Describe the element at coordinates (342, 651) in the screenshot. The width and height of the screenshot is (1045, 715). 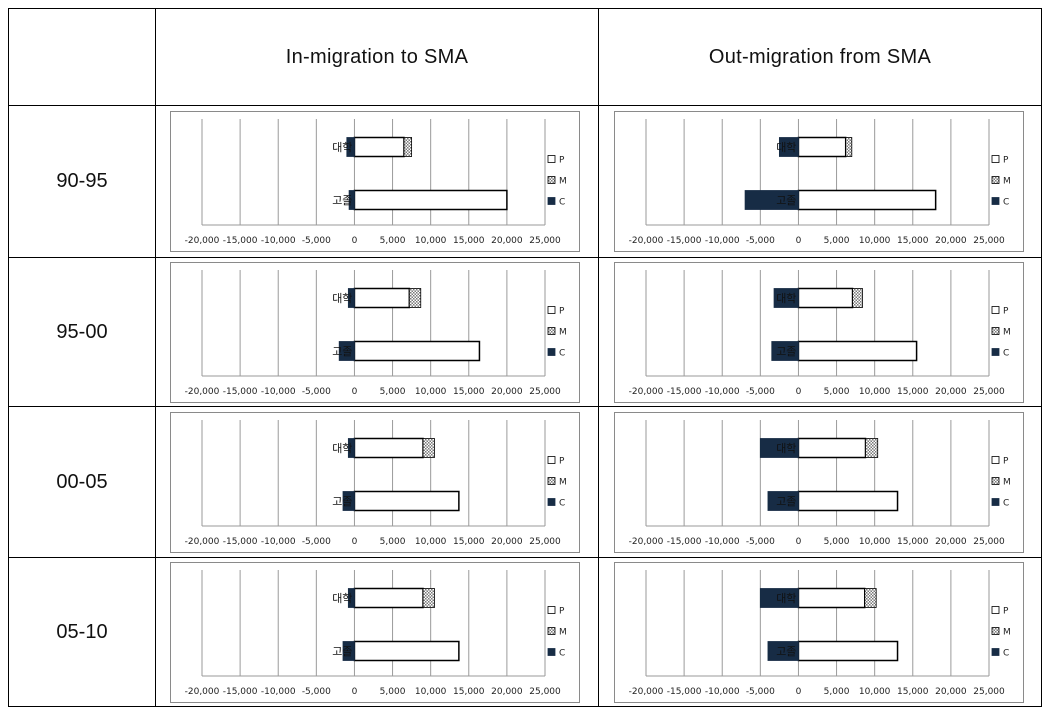
I see `c6-category-label: 고졸` at that location.